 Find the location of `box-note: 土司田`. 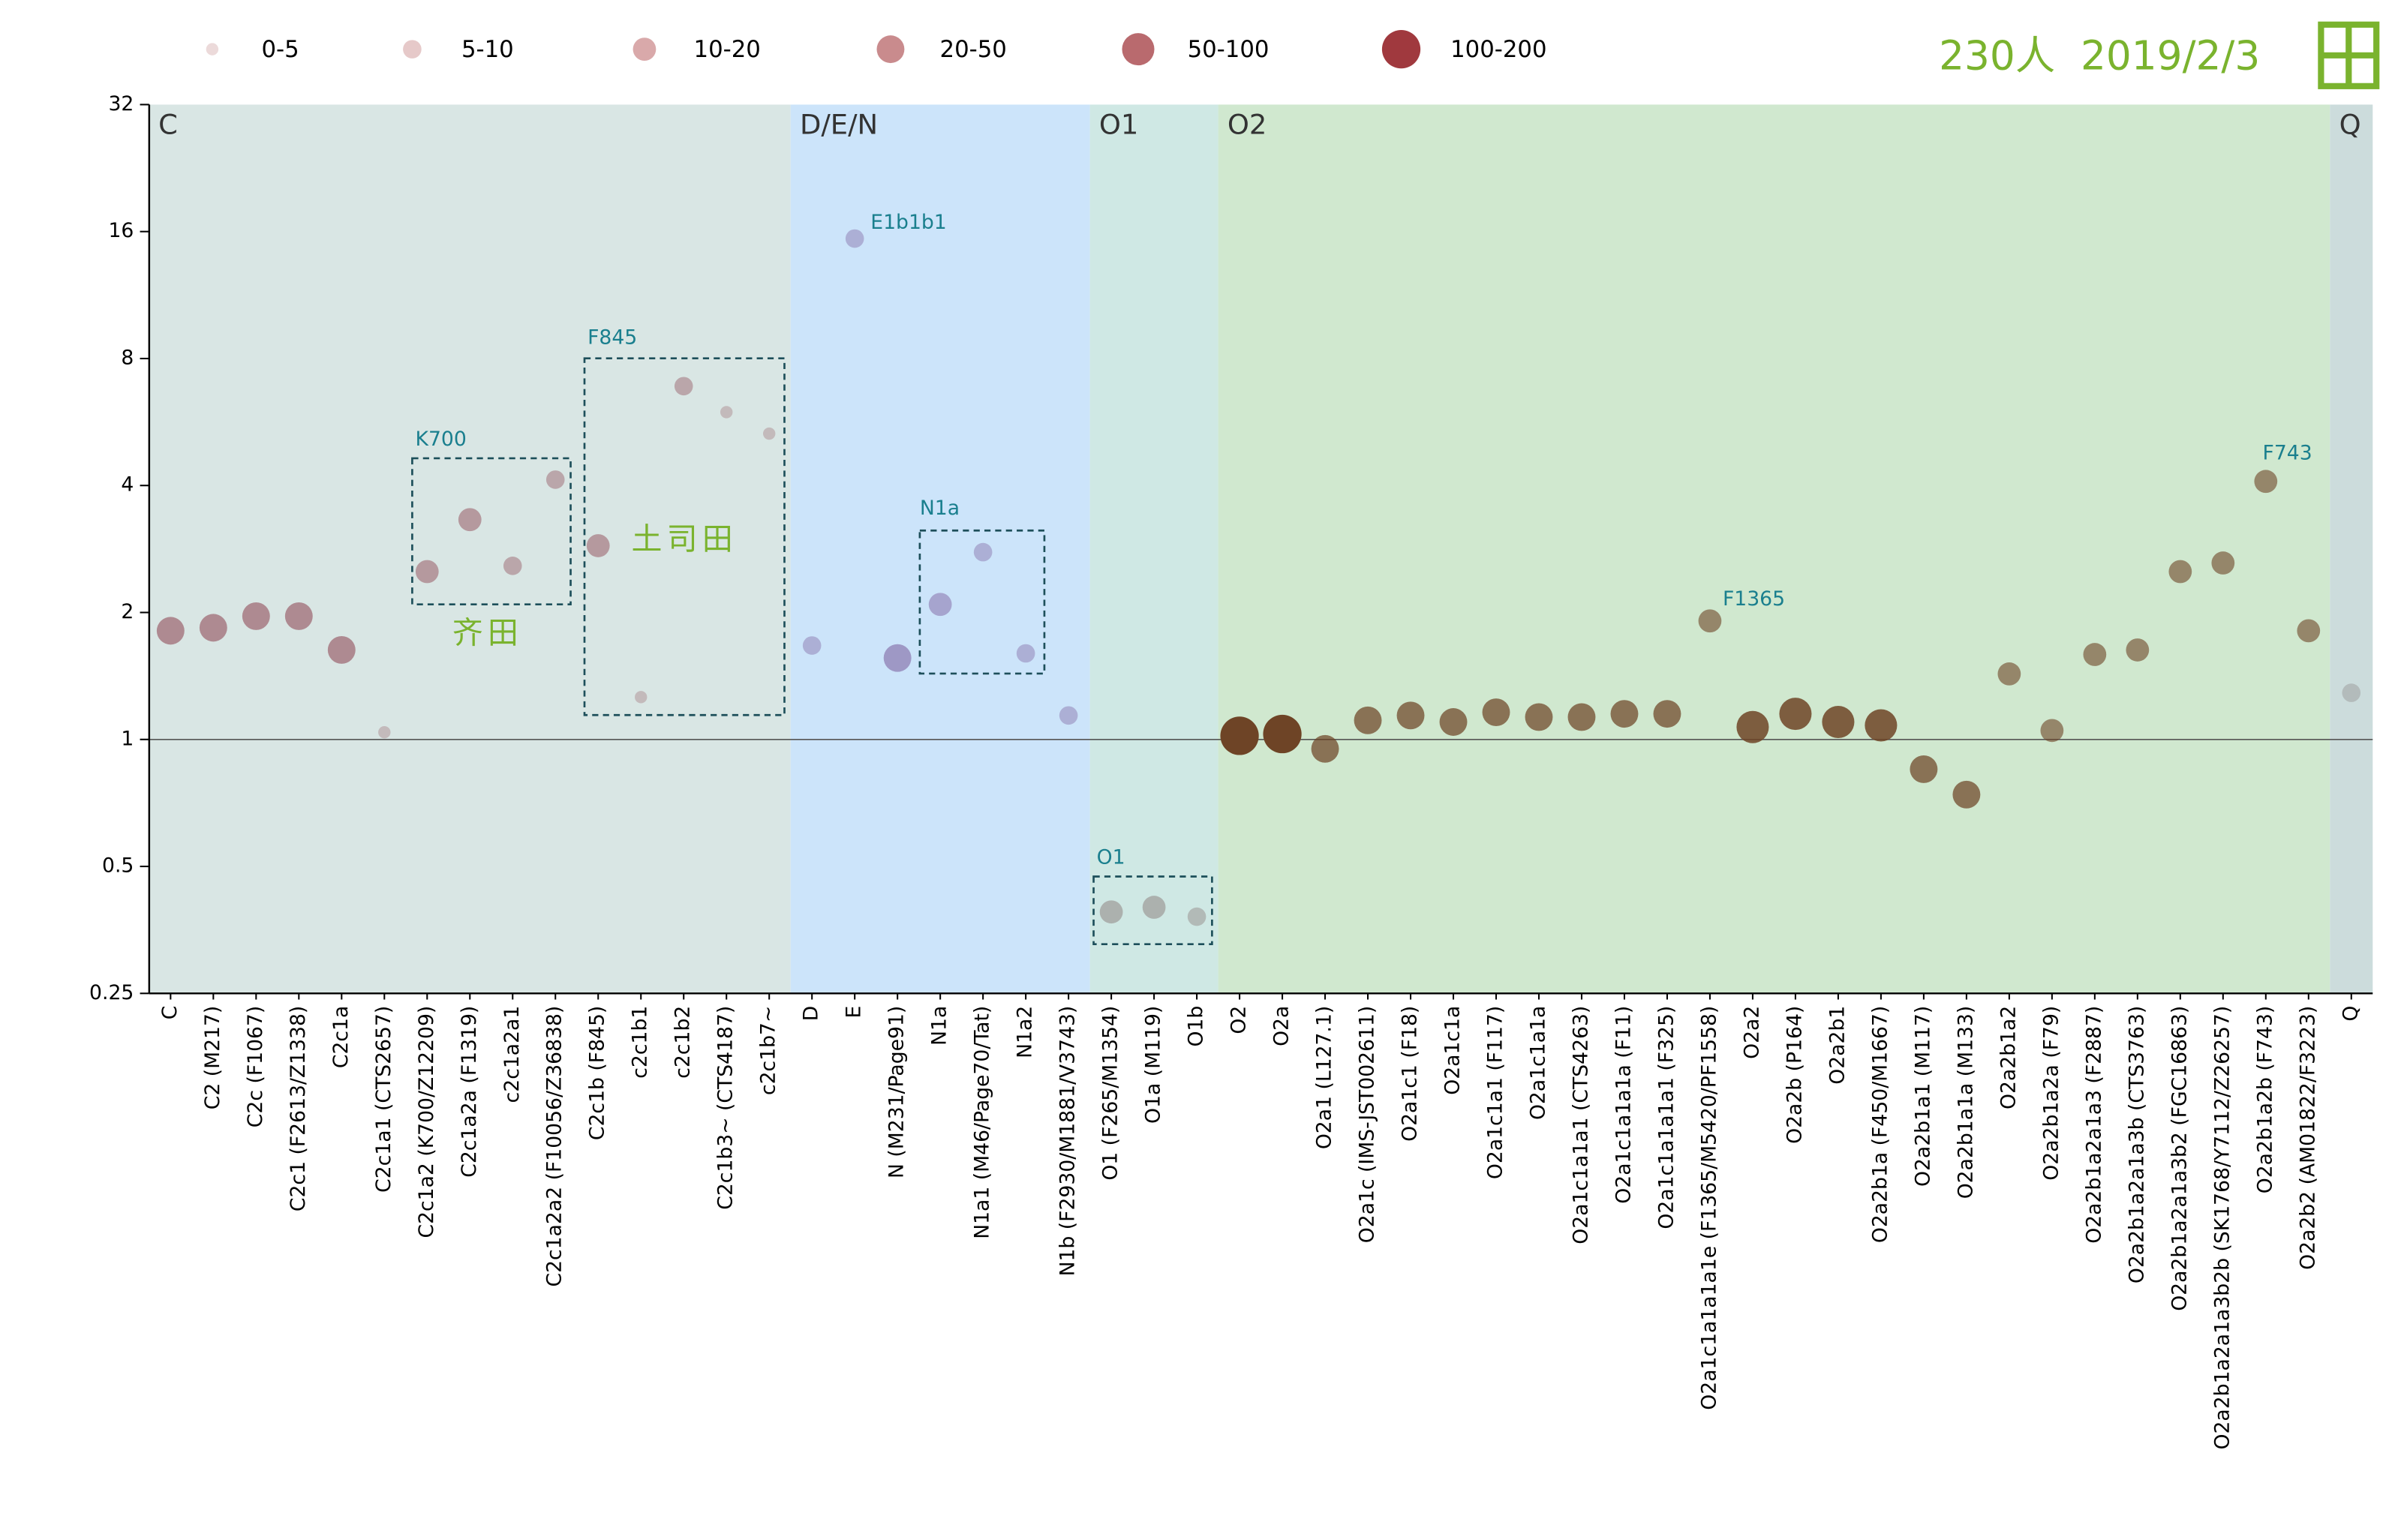

box-note: 土司田 is located at coordinates (685, 539).